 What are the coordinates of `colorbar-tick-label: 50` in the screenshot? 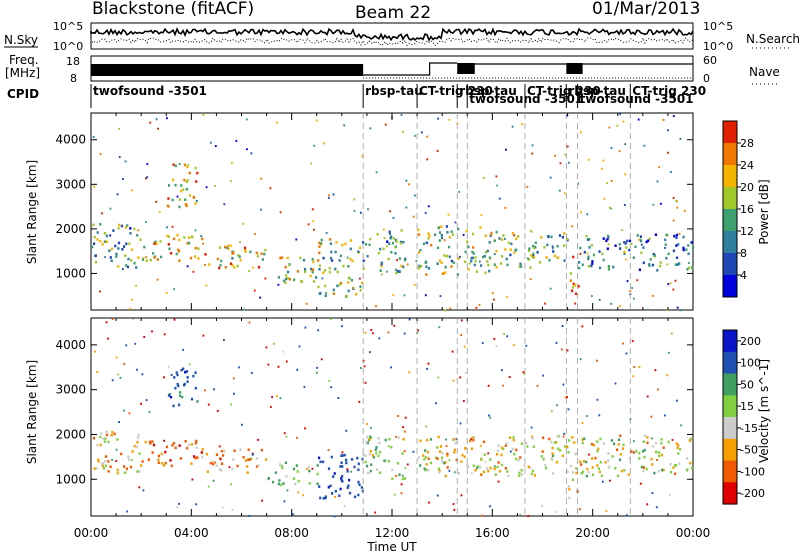 It's located at (747, 384).